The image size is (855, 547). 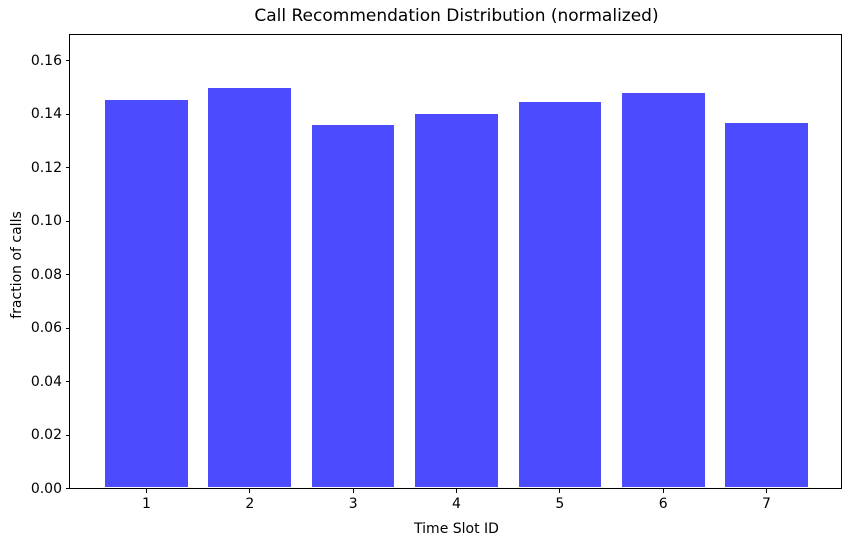 I want to click on x-tick-label: 5, so click(x=560, y=503).